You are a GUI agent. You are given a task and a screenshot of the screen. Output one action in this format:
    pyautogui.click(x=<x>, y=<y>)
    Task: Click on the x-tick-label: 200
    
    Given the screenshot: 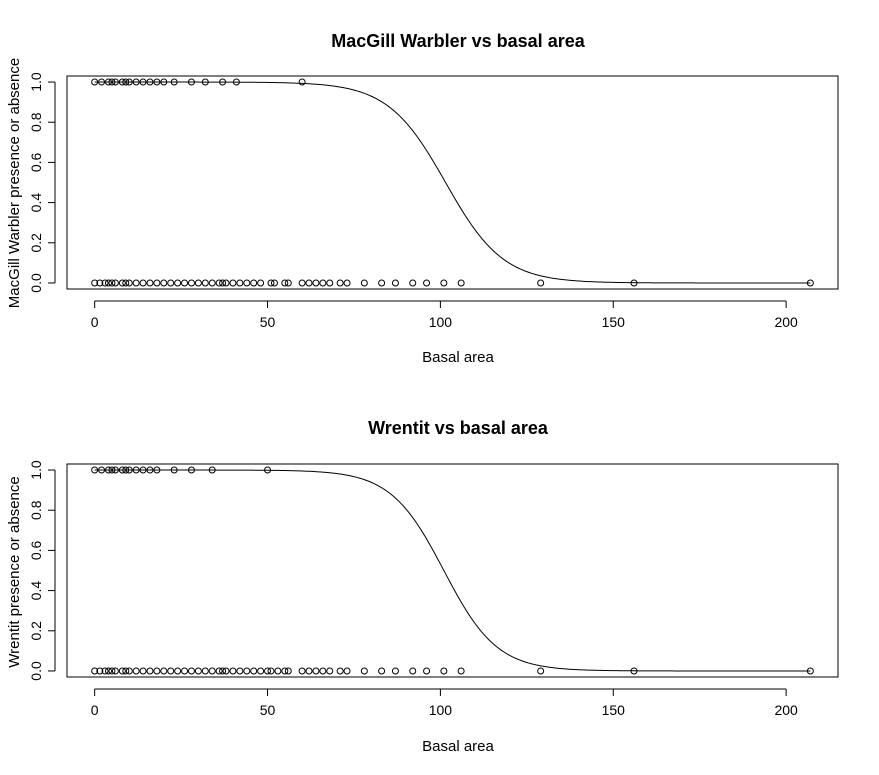 What is the action you would take?
    pyautogui.click(x=786, y=710)
    